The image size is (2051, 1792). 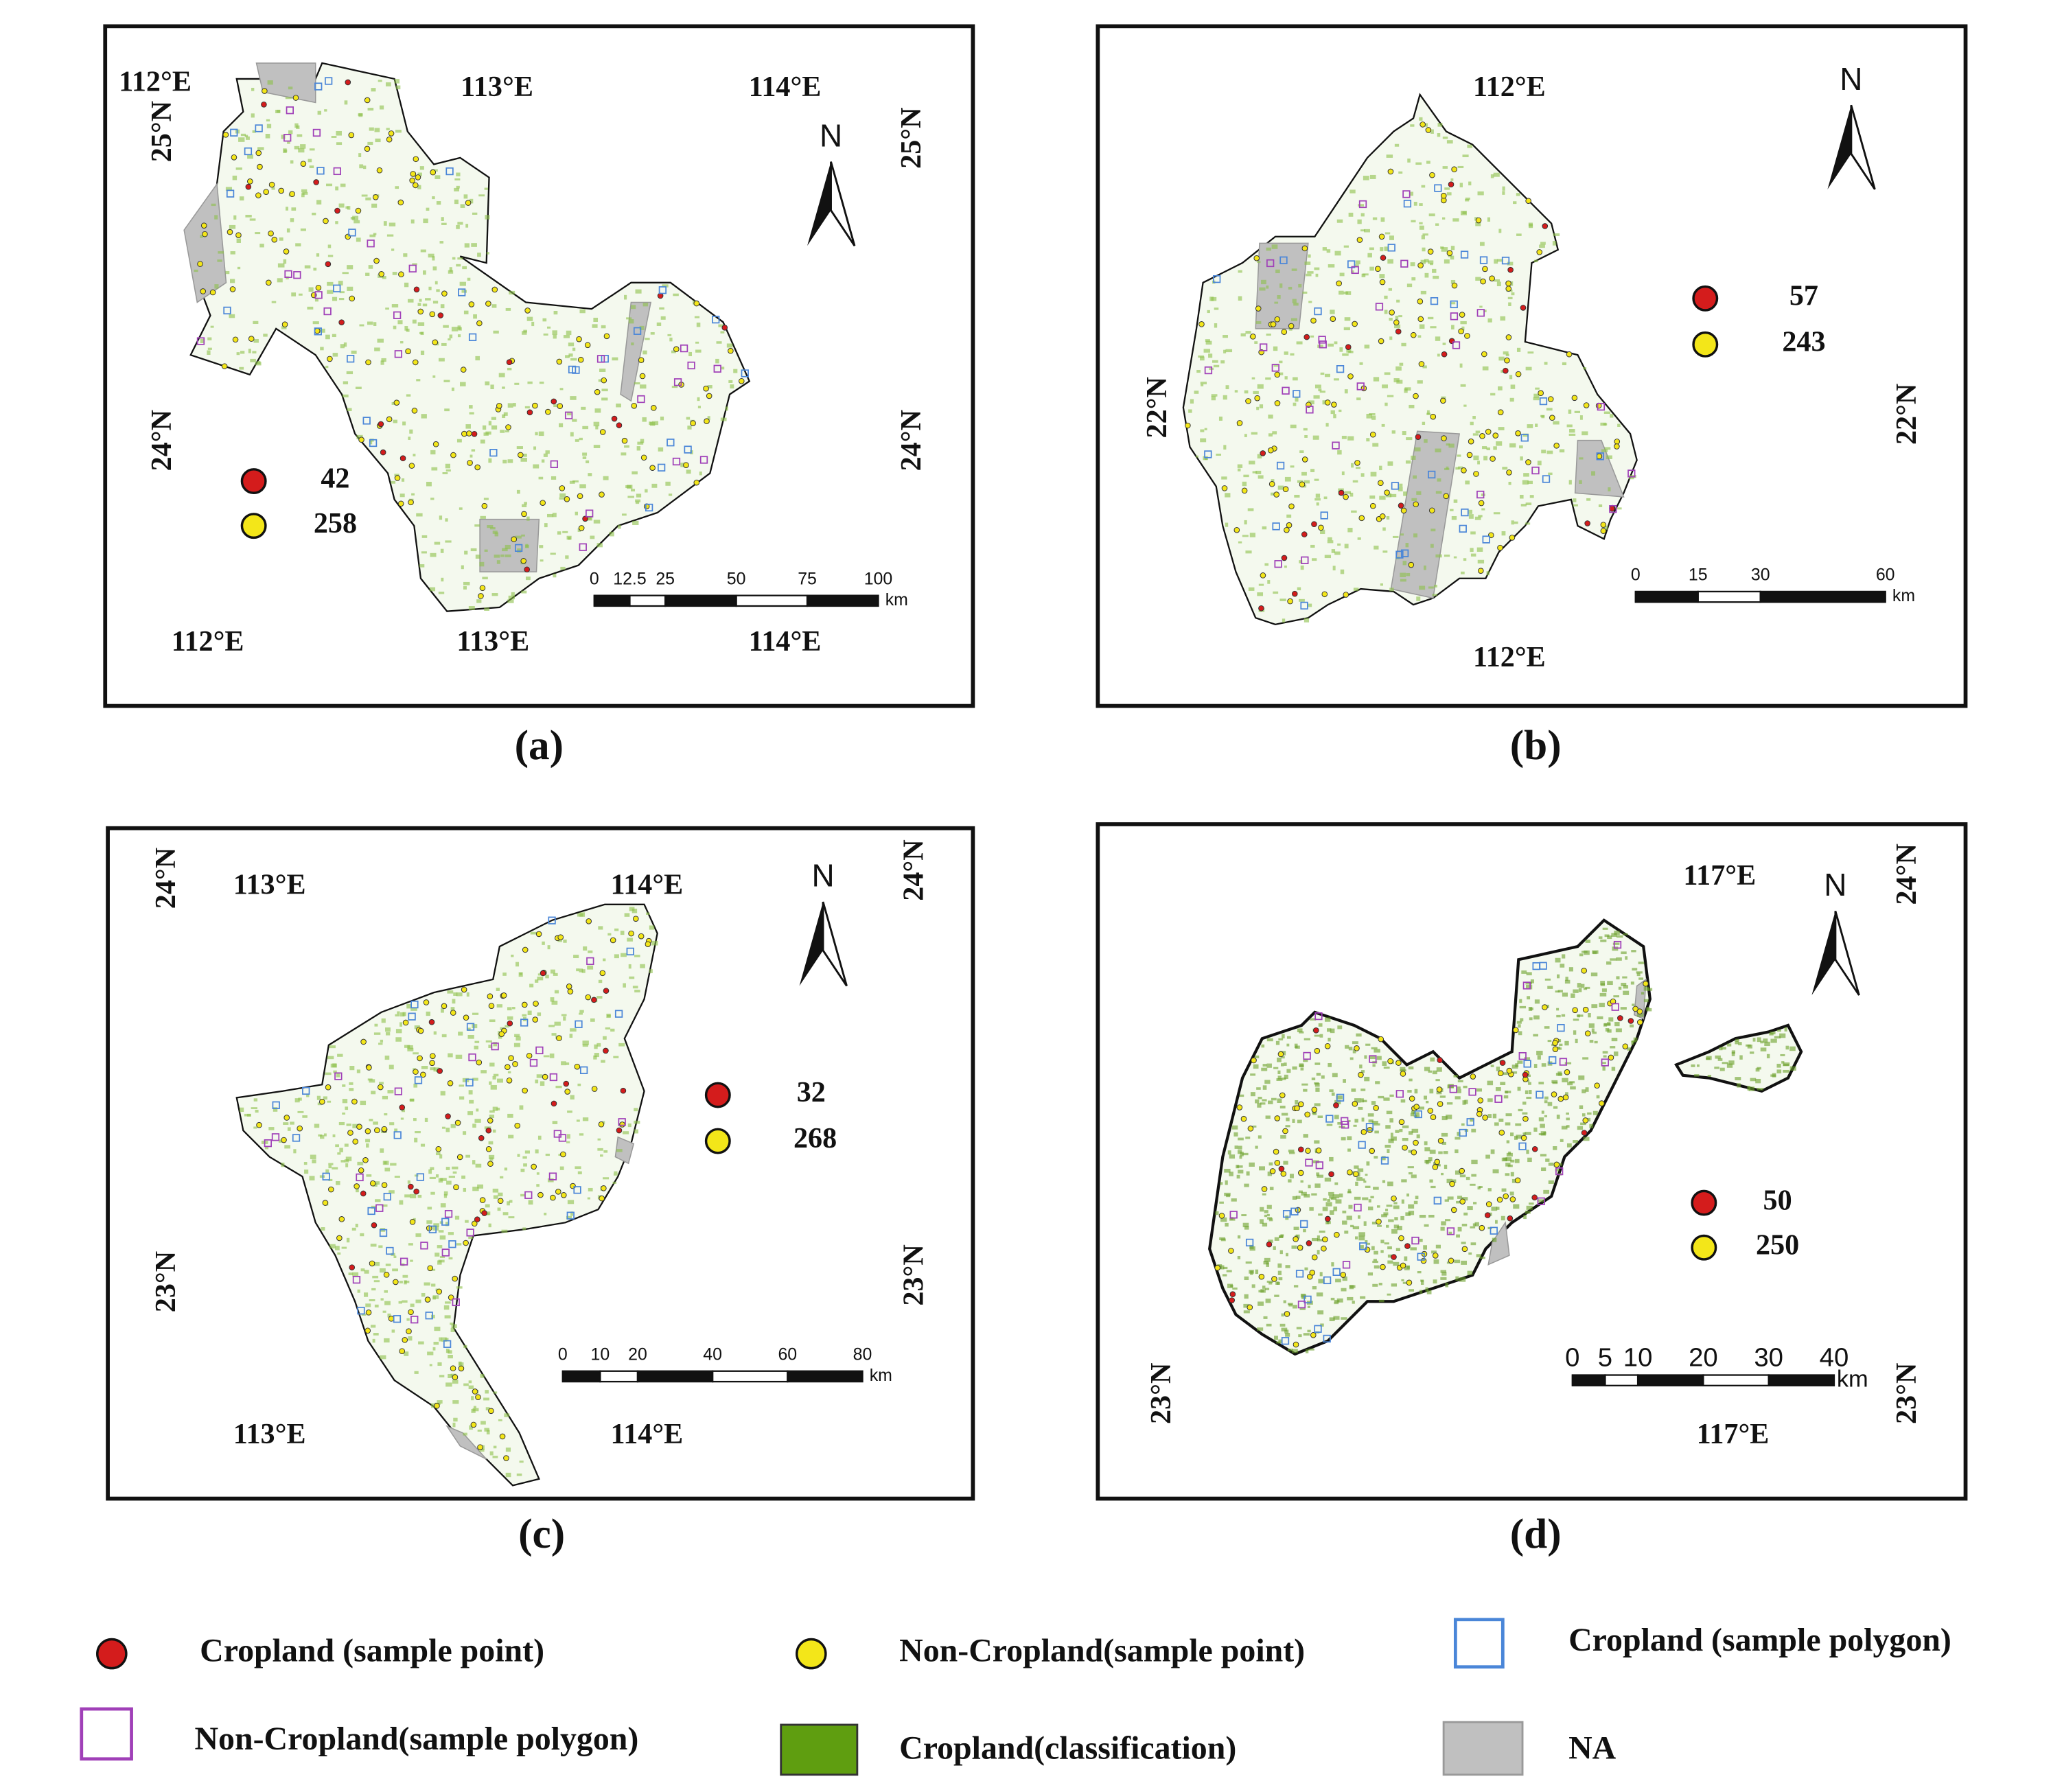 What do you see at coordinates (822, 876) in the screenshot?
I see `north-label: N` at bounding box center [822, 876].